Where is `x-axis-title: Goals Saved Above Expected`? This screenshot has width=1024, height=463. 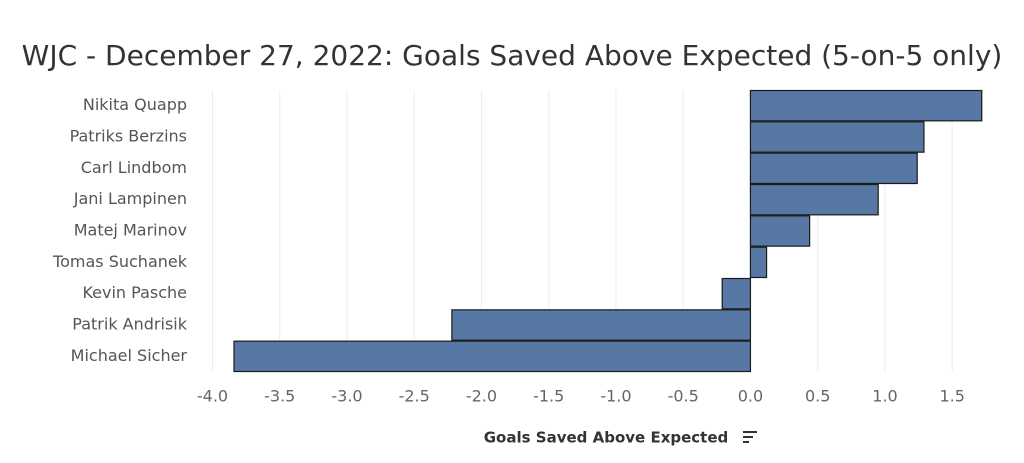
x-axis-title: Goals Saved Above Expected is located at coordinates (606, 438).